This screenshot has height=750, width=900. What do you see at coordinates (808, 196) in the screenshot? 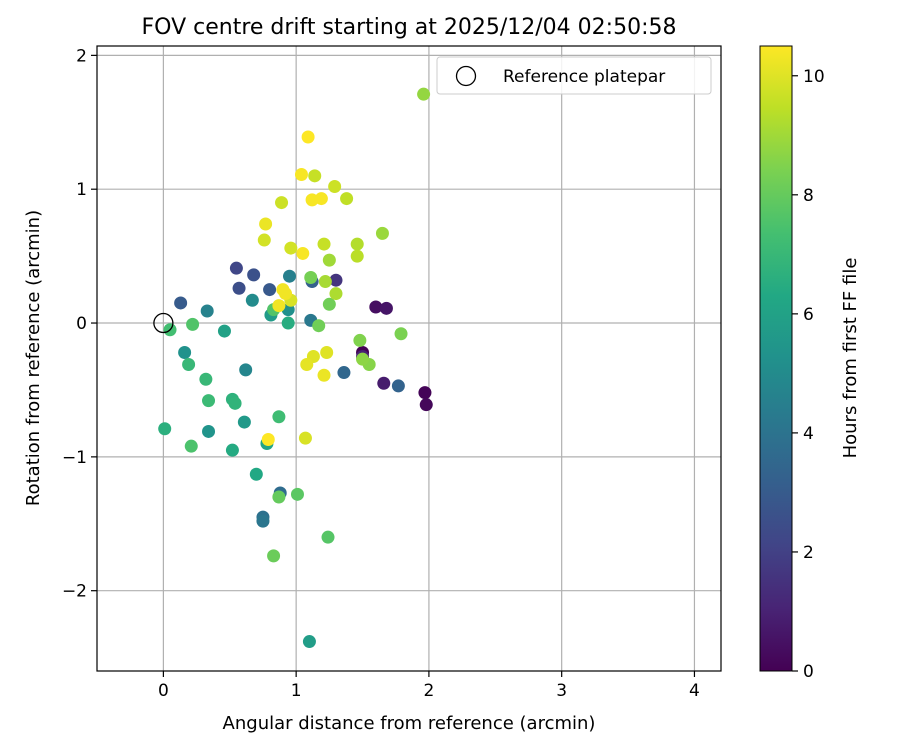
I see `colorbar-tick-label-4: 8` at bounding box center [808, 196].